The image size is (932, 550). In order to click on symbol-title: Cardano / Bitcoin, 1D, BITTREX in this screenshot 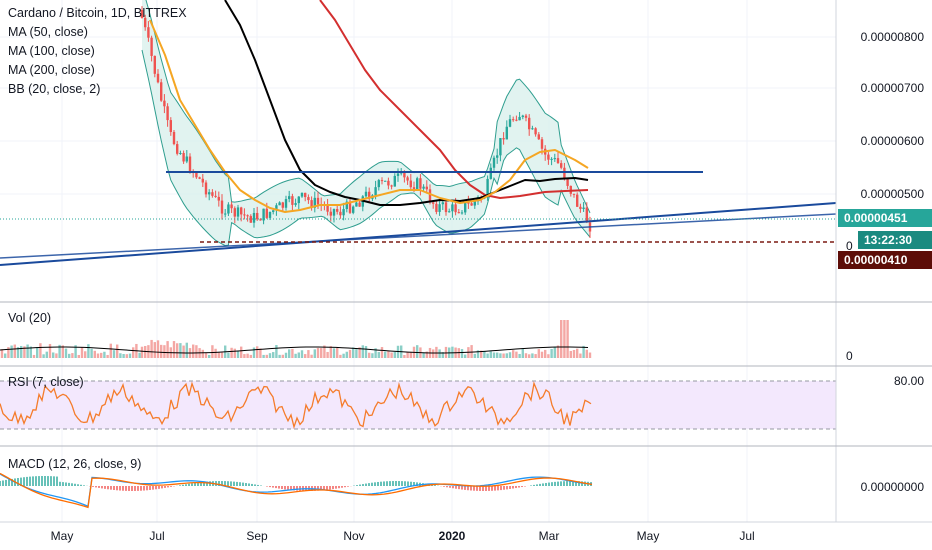, I will do `click(97, 13)`.